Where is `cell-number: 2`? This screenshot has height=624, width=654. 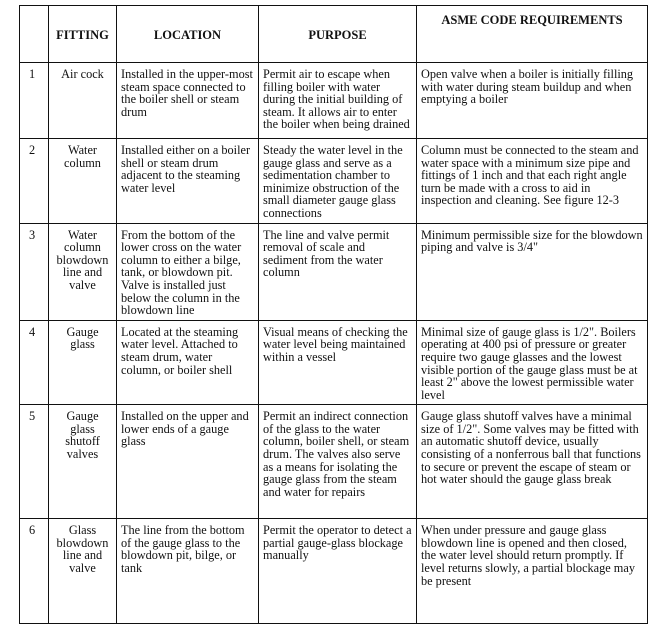 cell-number: 2 is located at coordinates (34, 181).